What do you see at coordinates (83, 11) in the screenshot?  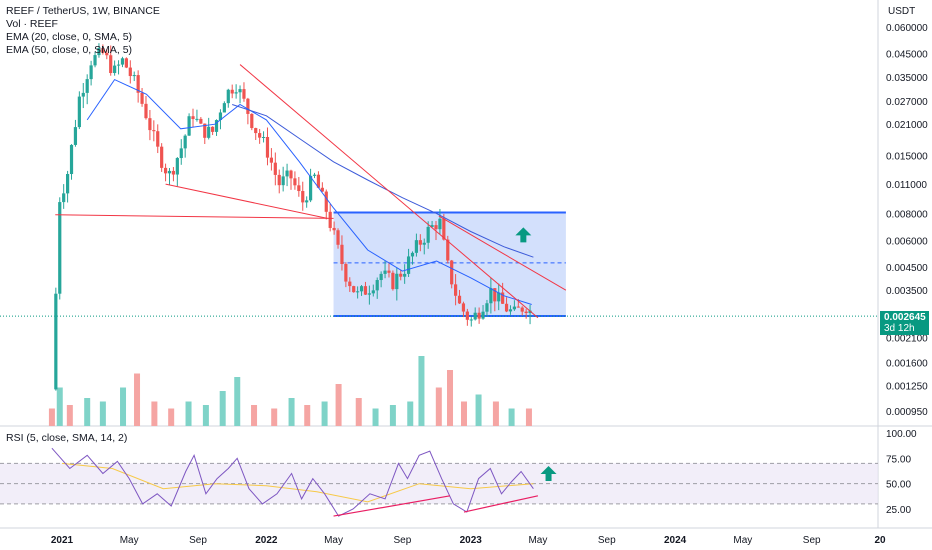 I see `symbol-title: REEF / TetherUS, 1W, BINANCE` at bounding box center [83, 11].